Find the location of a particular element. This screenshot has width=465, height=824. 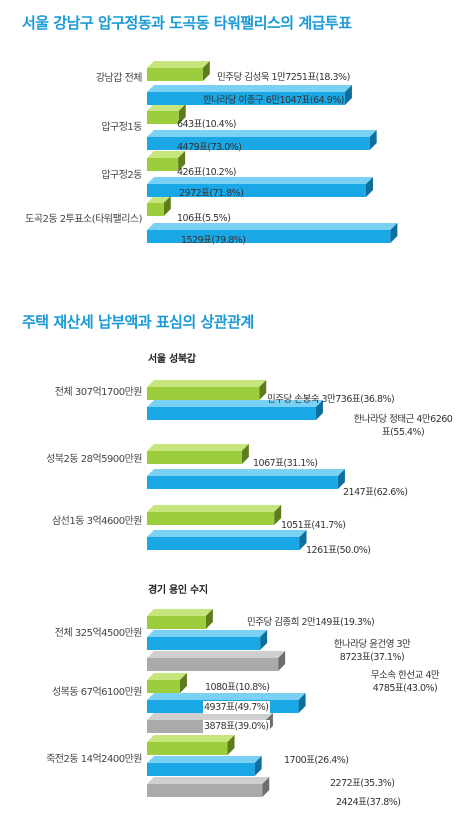

data-label: 2272표(35.3%) is located at coordinates (362, 783).